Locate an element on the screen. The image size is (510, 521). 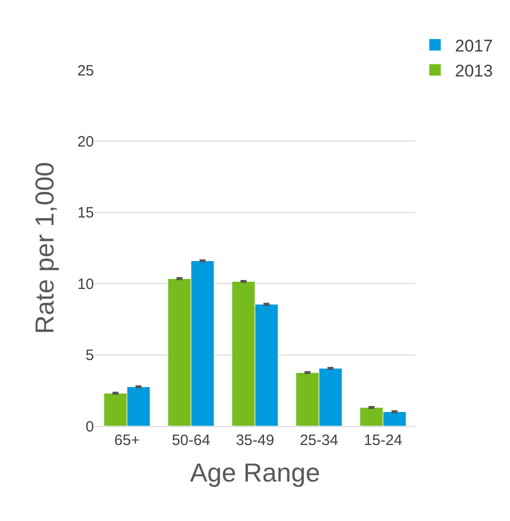
y-tick-label: 20 is located at coordinates (85, 141).